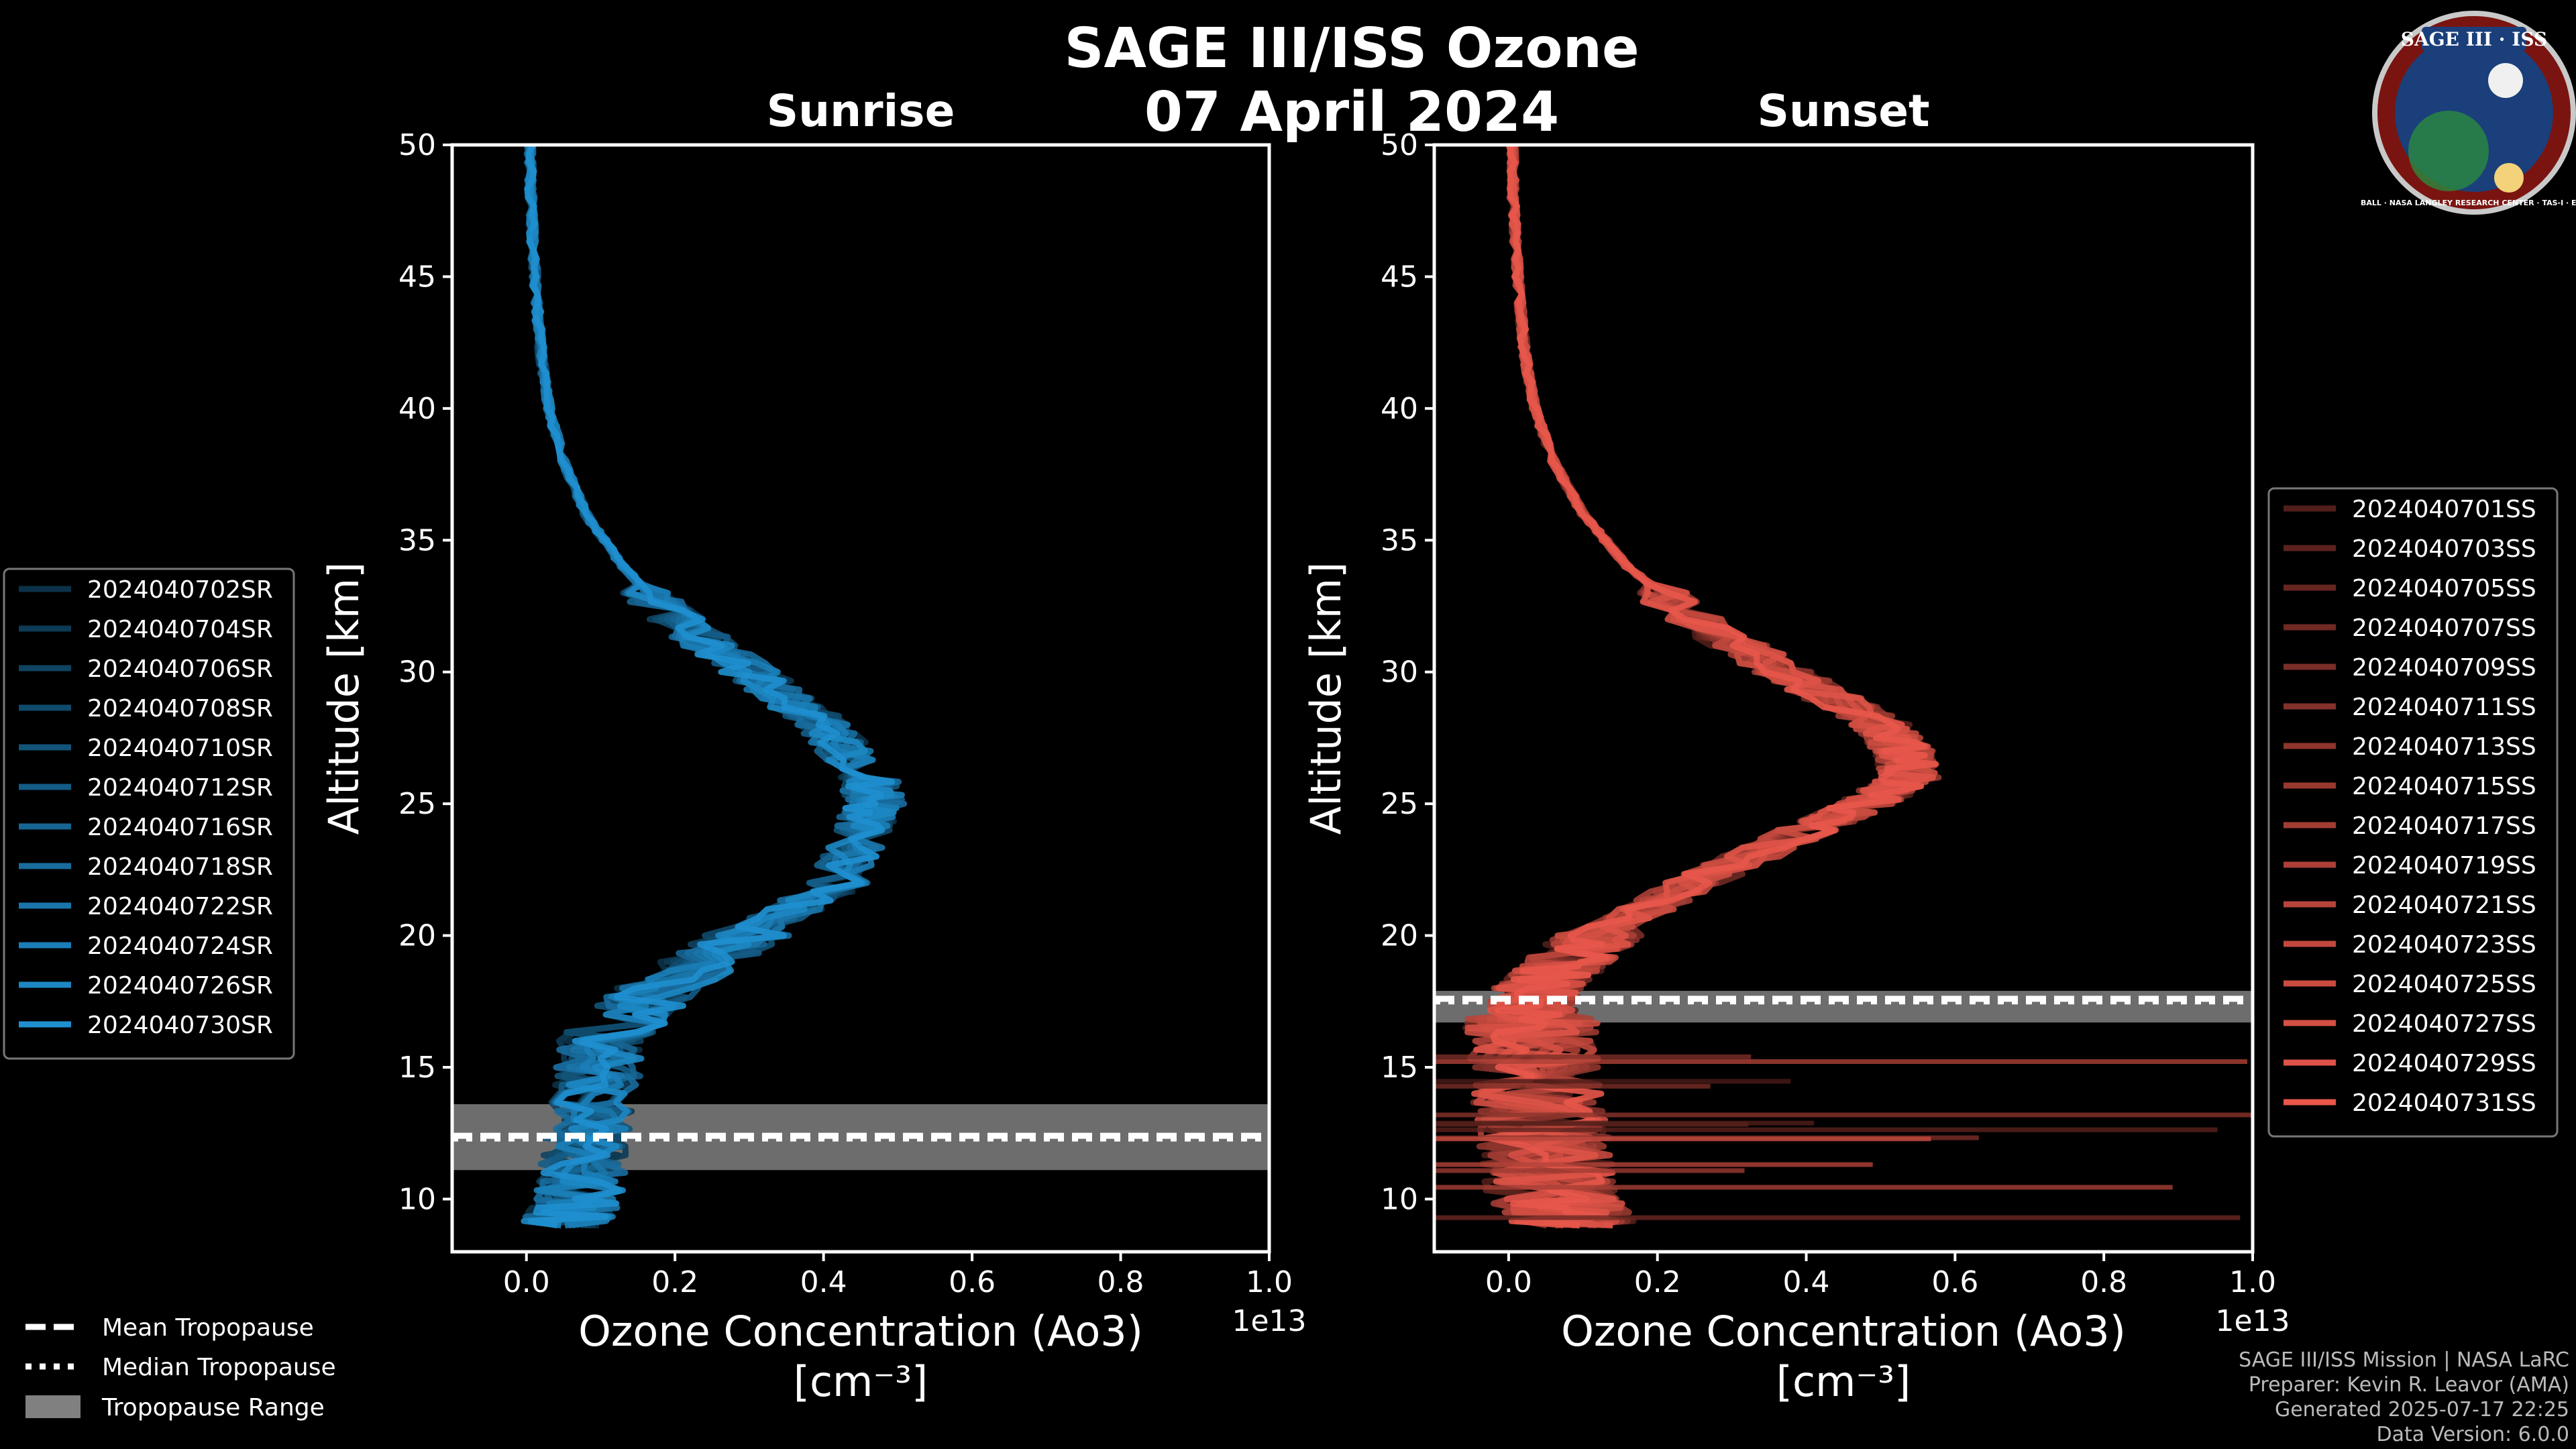  Describe the element at coordinates (2444, 707) in the screenshot. I see `legend-label-2024040711SS: 2024040711SS` at that location.